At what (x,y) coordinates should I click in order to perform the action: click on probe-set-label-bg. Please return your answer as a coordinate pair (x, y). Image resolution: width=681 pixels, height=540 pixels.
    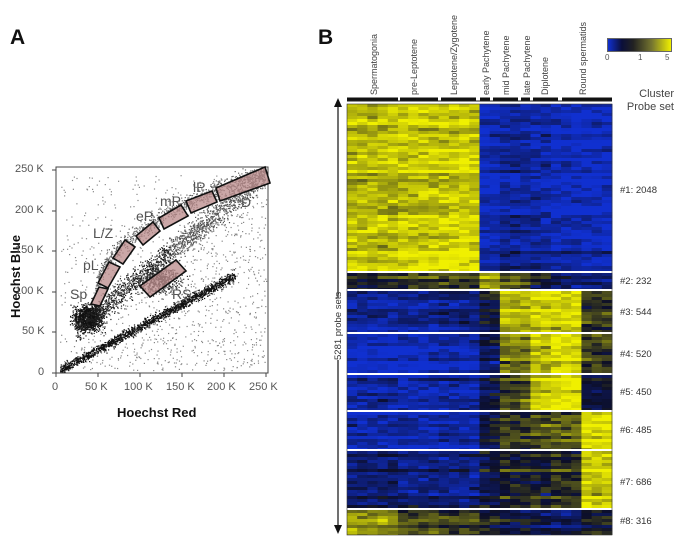
    Looking at the image, I should click on (338, 329).